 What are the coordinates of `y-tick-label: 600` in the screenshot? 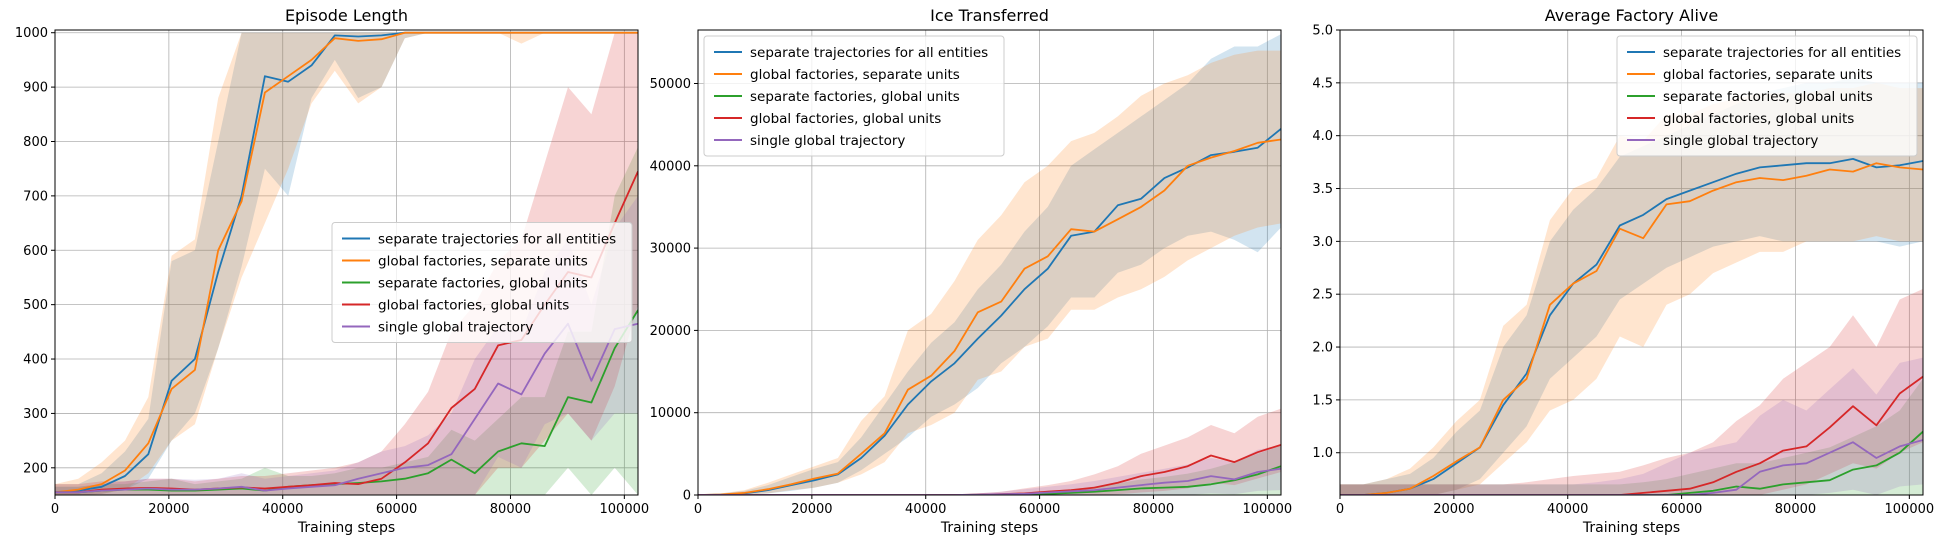 It's located at (35, 251).